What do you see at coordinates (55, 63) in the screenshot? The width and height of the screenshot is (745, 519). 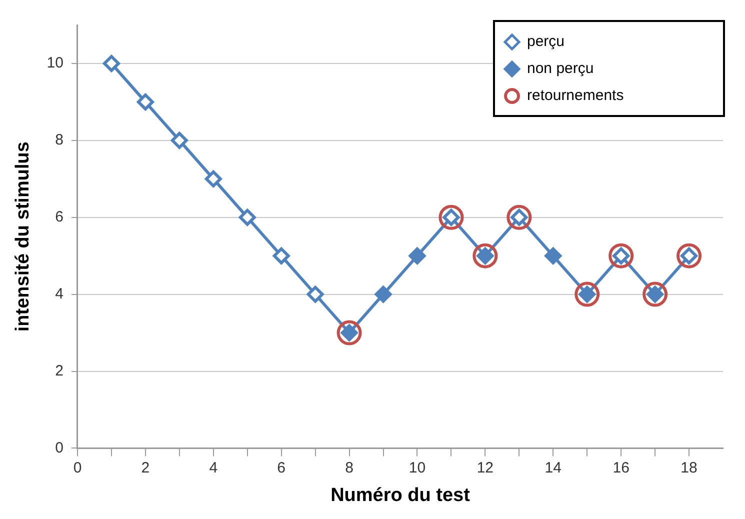 I see `y-tick-label: 10` at bounding box center [55, 63].